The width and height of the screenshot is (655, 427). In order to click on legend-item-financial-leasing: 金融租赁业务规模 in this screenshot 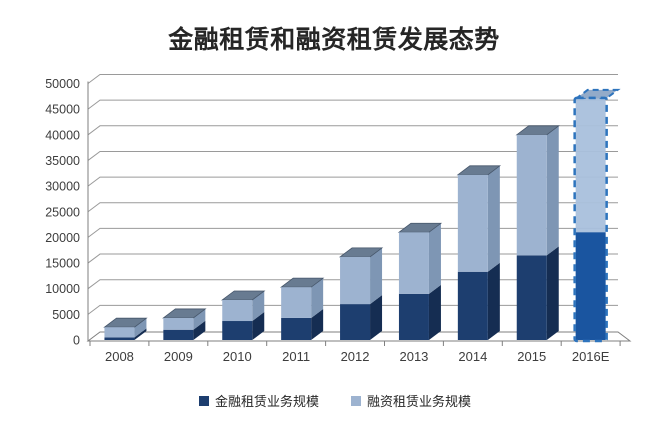, I will do `click(258, 400)`.